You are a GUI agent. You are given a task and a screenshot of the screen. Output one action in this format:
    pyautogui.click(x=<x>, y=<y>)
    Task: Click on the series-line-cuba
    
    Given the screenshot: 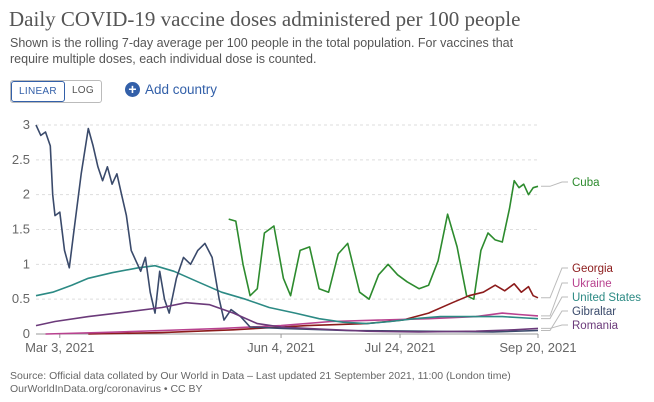 What is the action you would take?
    pyautogui.click(x=383, y=239)
    